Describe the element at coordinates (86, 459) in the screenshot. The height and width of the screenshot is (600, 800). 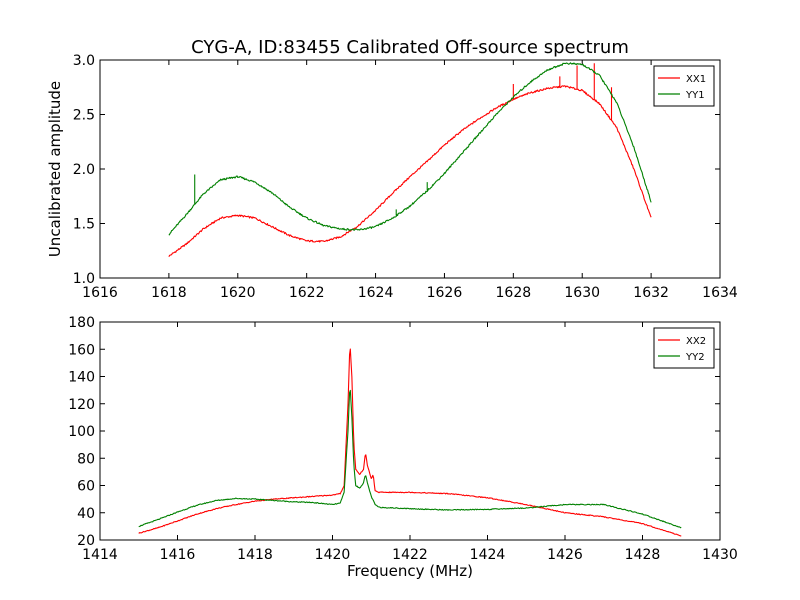
I see `y-tick-label: 80` at that location.